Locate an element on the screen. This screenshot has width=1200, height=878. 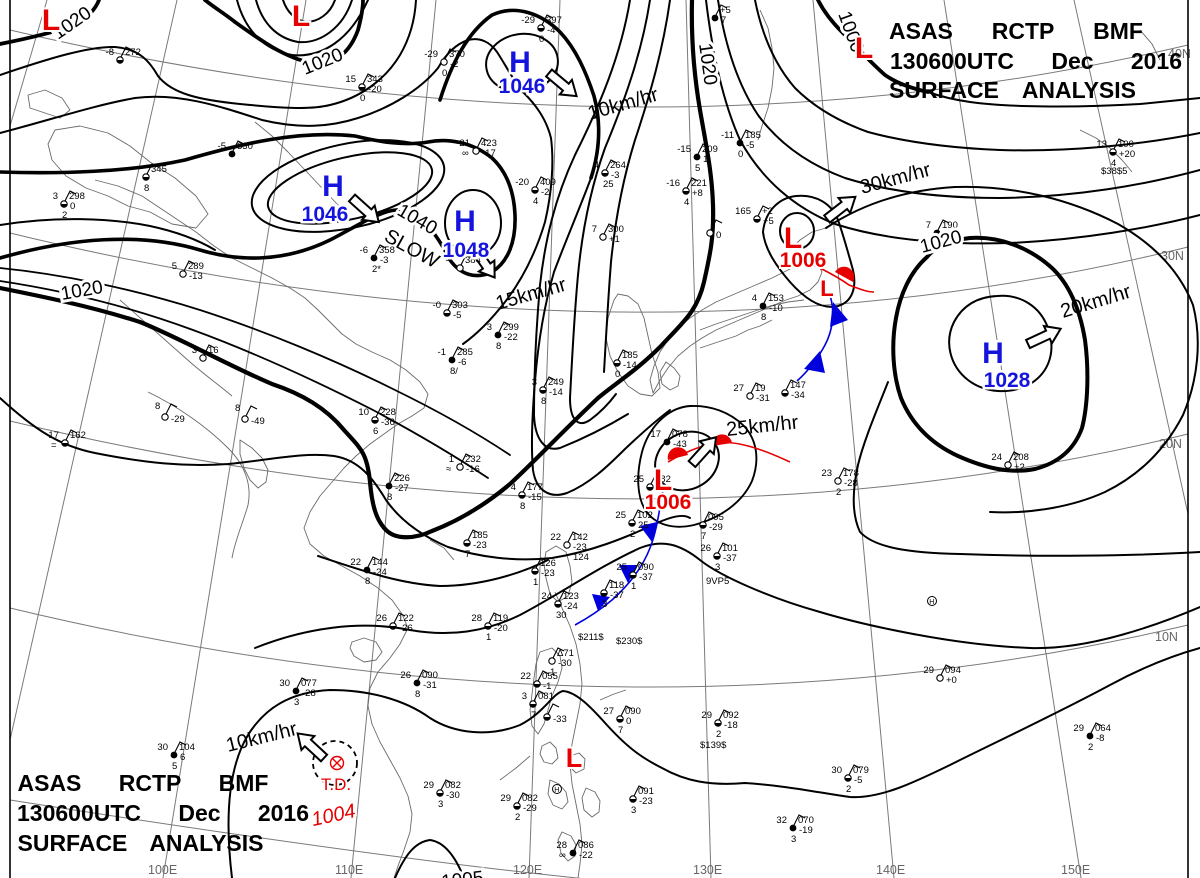
svg-text: 140E is located at coordinates (890, 870).